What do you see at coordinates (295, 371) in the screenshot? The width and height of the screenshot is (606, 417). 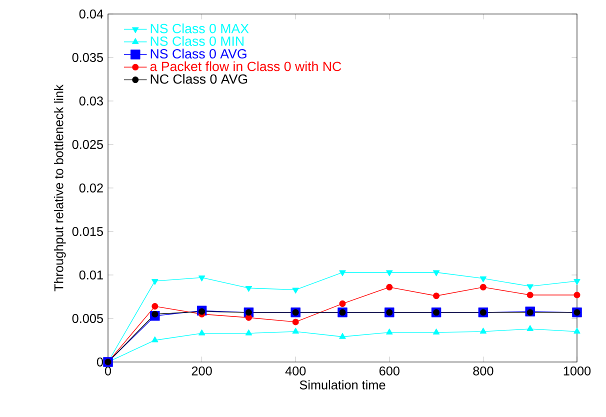 I see `x-tick-label: 400` at bounding box center [295, 371].